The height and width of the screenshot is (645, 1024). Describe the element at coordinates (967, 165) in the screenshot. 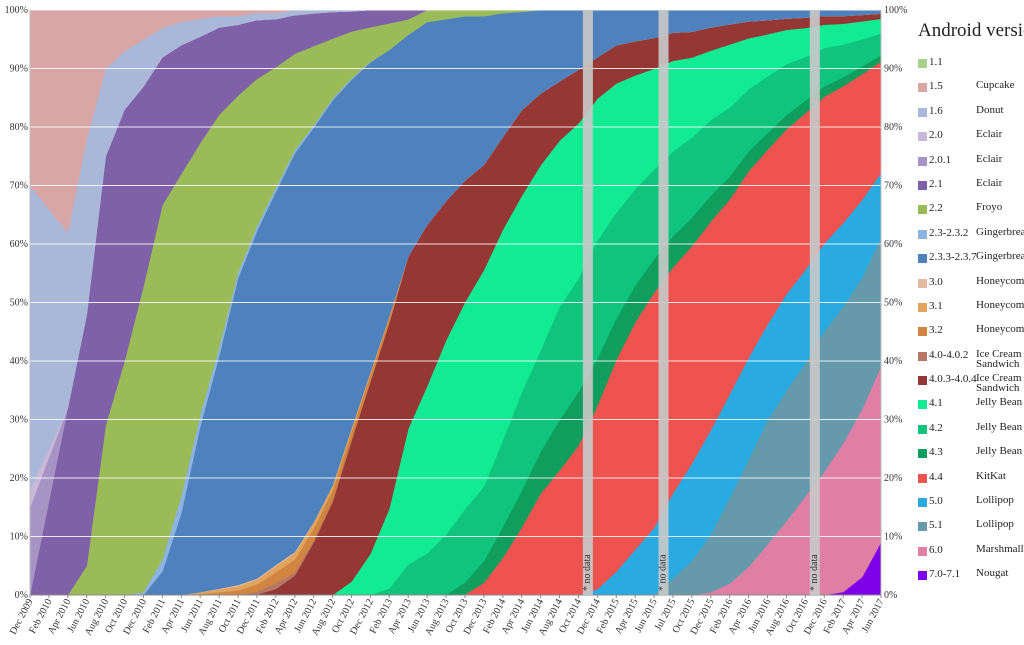

I see `legend-item: 2.0.1 Eclair` at that location.